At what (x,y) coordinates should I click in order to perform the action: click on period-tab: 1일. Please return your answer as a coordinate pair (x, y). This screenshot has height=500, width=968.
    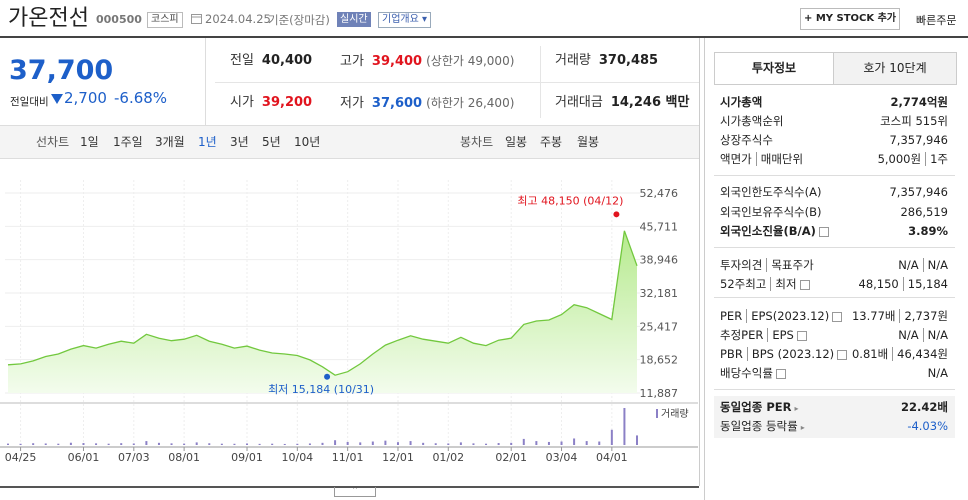
    Looking at the image, I should click on (89, 142).